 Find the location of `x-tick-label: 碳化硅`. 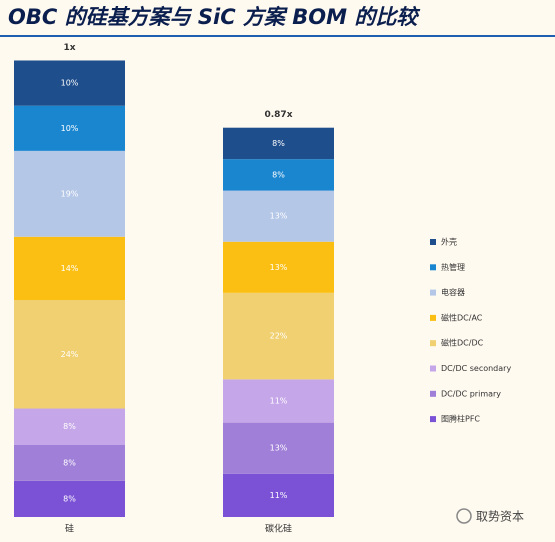

x-tick-label: 碳化硅 is located at coordinates (278, 529).